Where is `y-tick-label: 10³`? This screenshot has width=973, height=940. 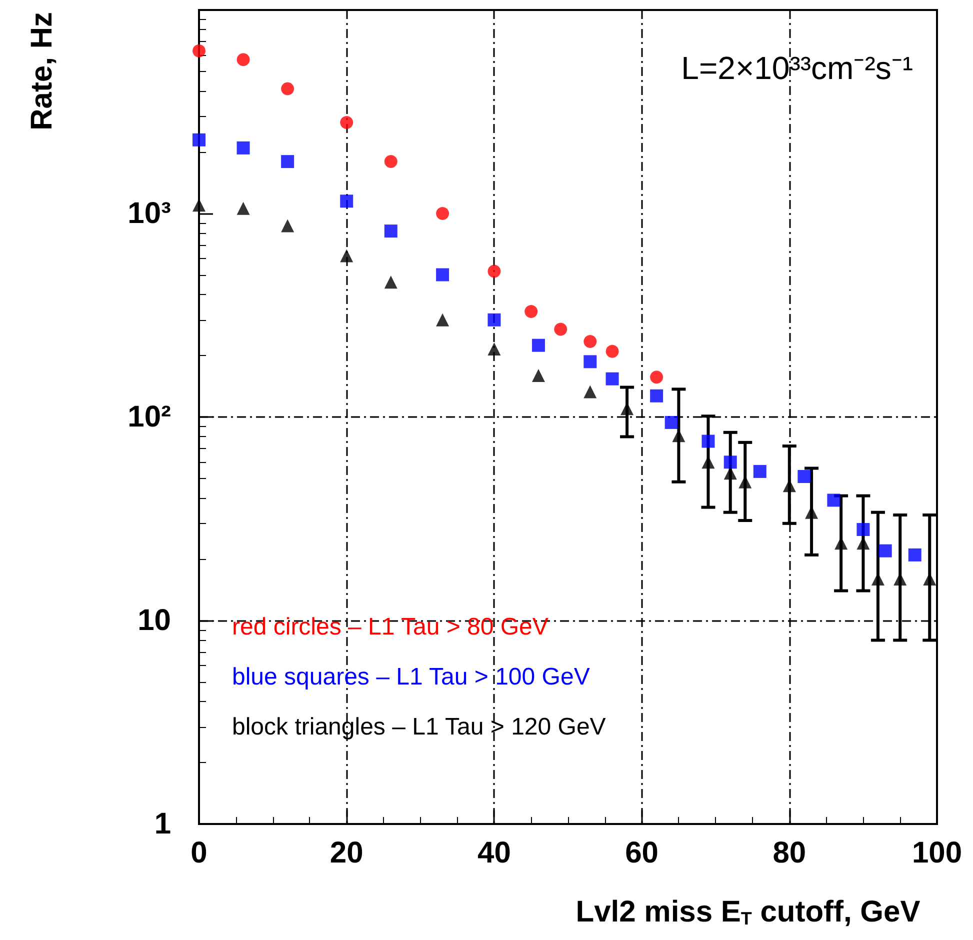
y-tick-label: 10³ is located at coordinates (150, 213).